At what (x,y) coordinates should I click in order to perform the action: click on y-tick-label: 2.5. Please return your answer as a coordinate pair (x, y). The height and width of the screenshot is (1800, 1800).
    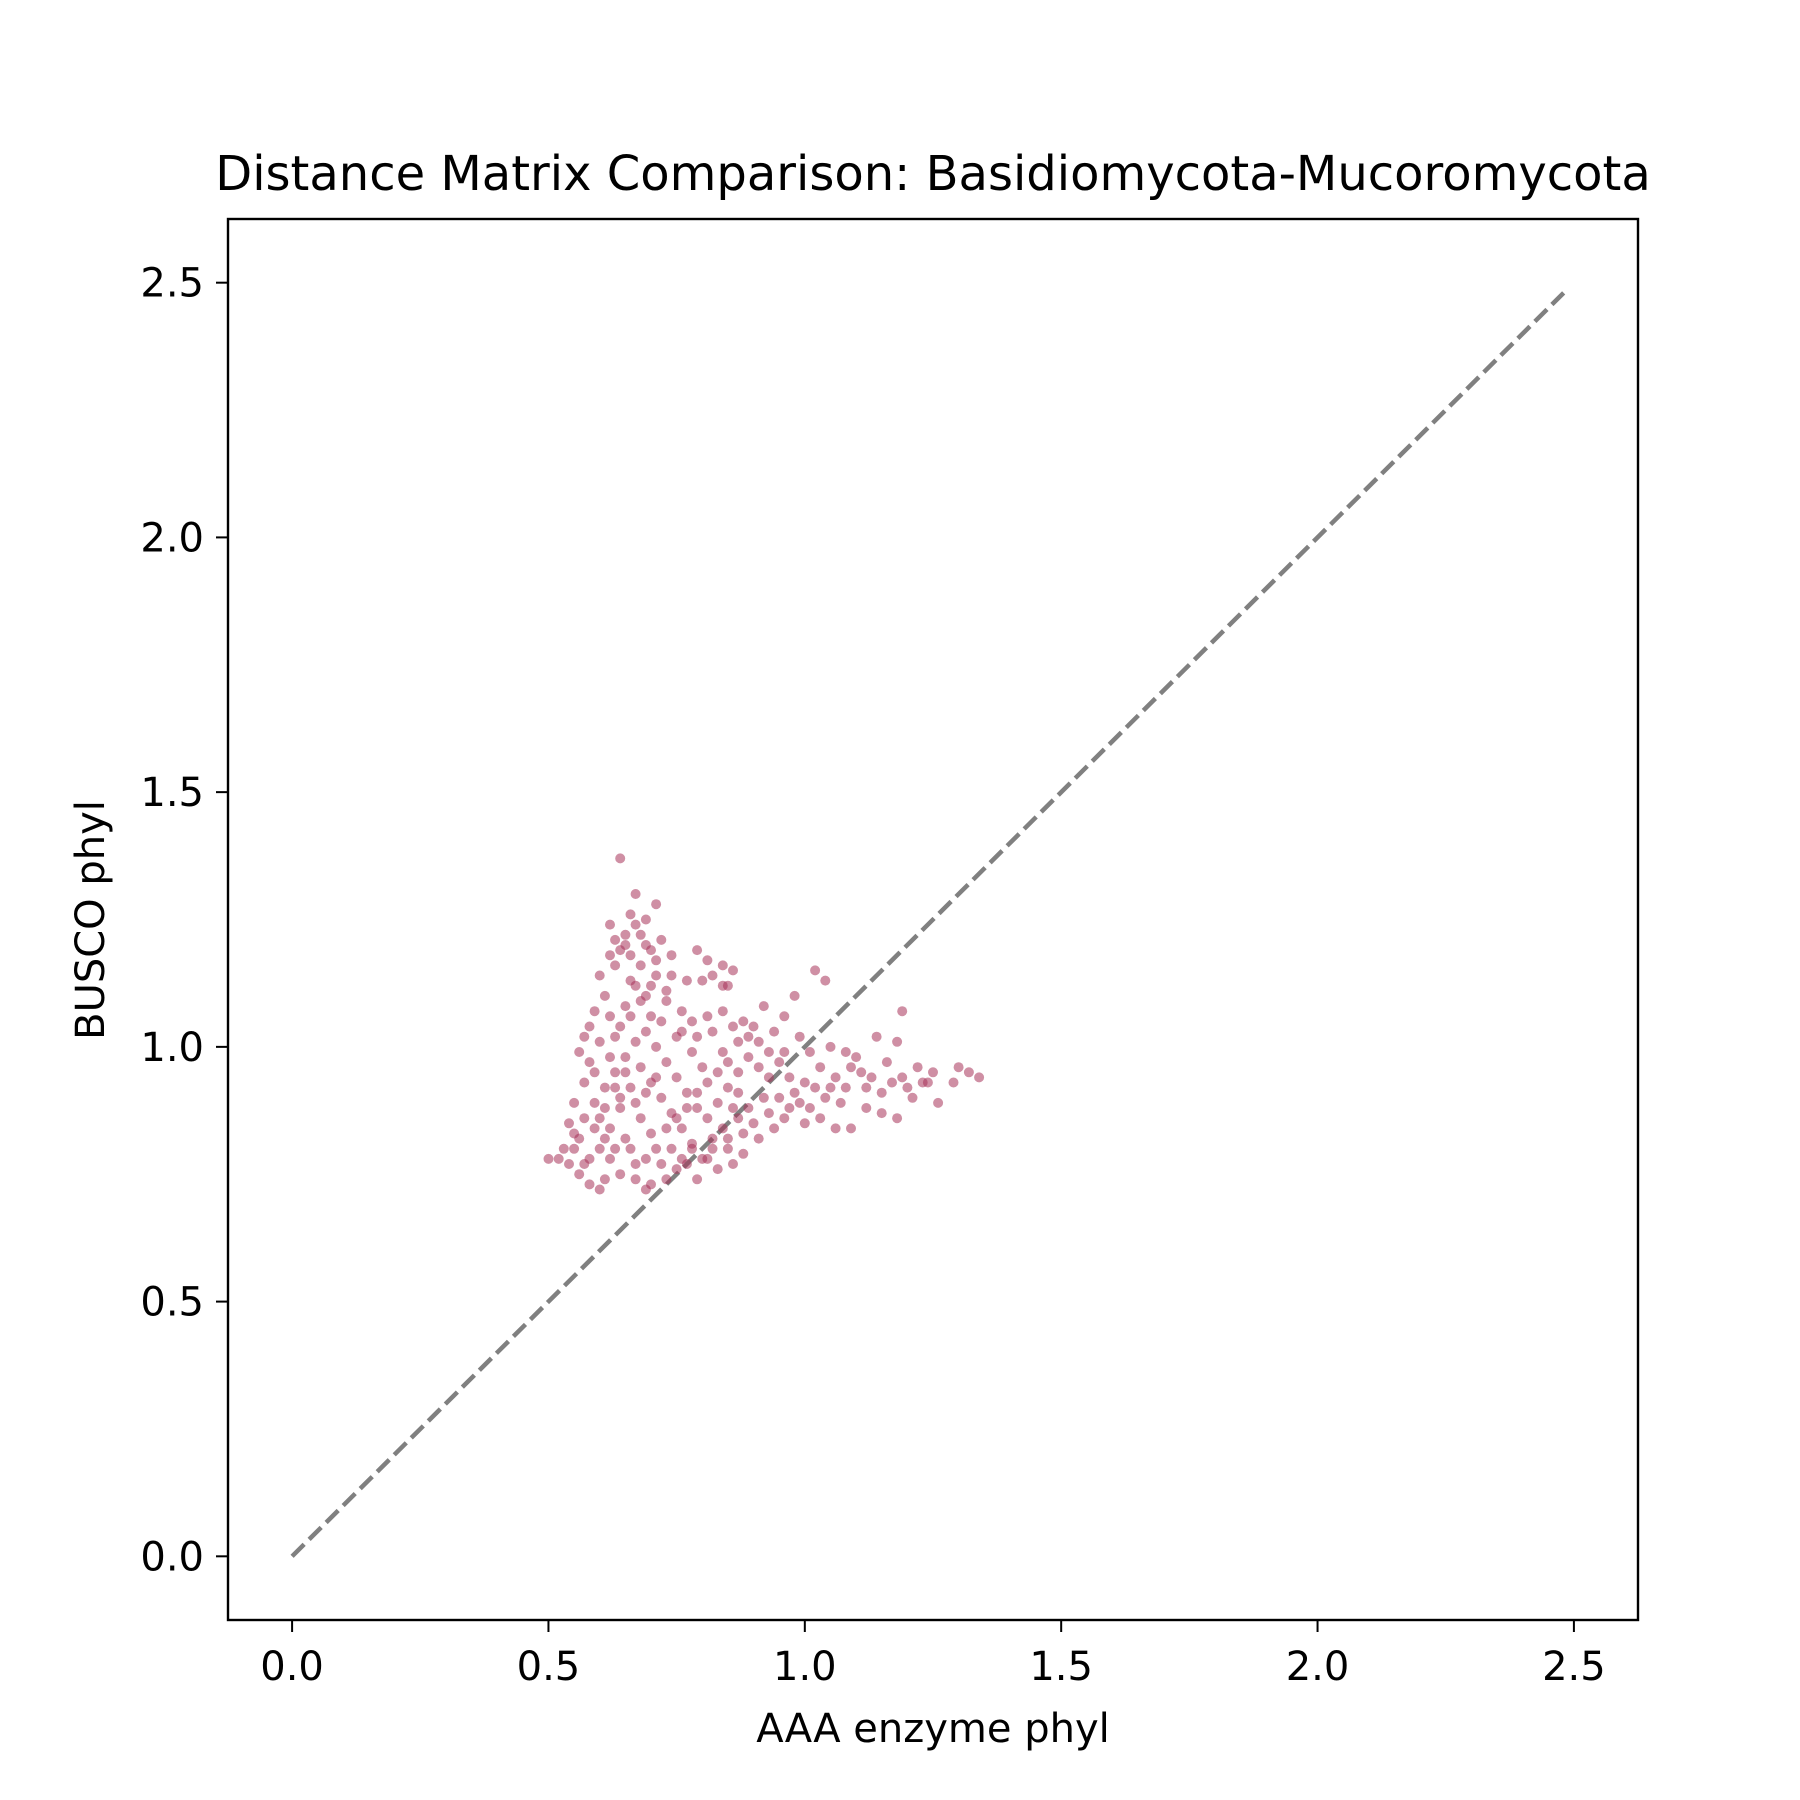
    Looking at the image, I should click on (172, 284).